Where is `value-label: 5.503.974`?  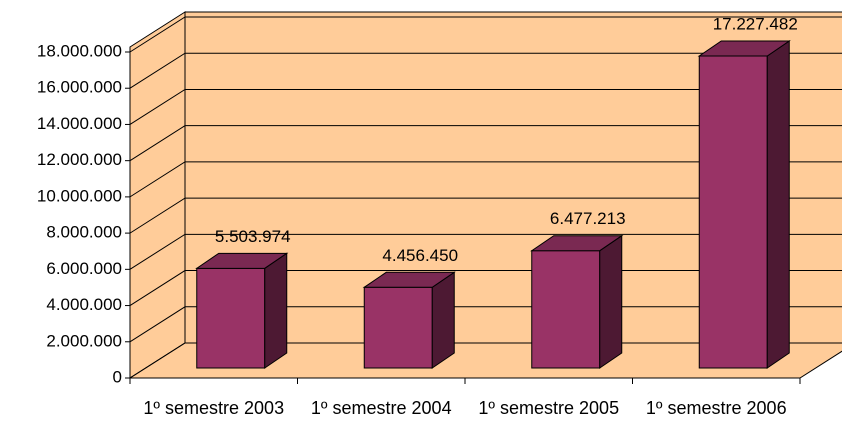
value-label: 5.503.974 is located at coordinates (253, 236).